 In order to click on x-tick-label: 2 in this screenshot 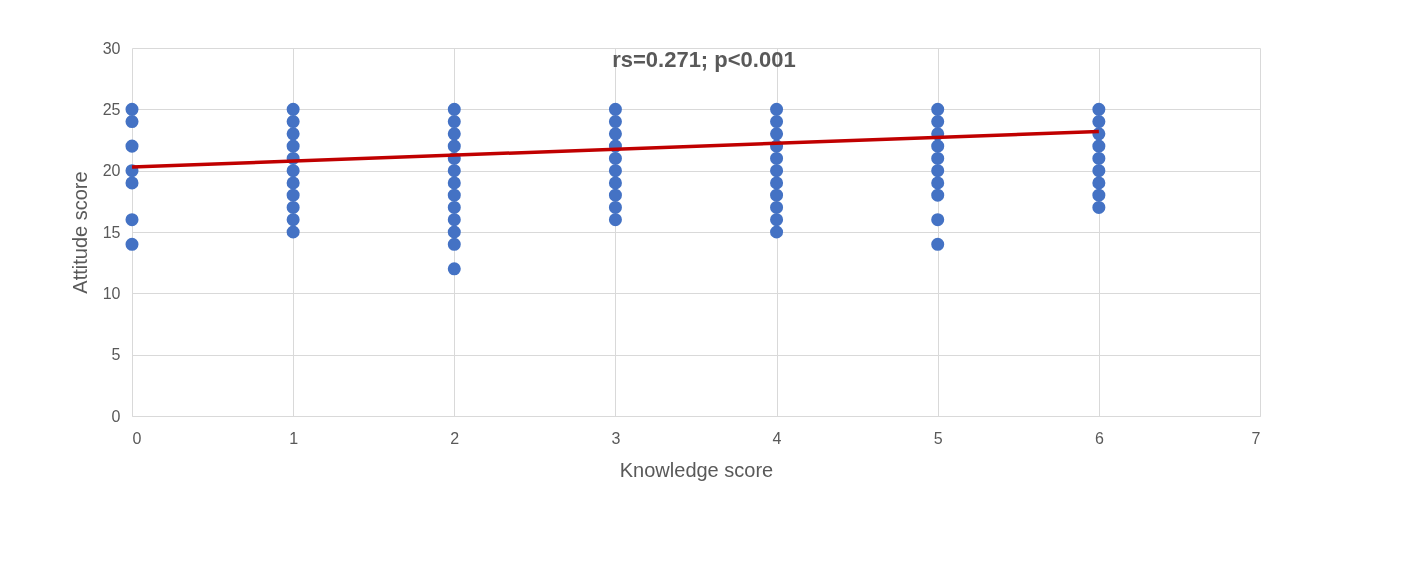, I will do `click(455, 438)`.